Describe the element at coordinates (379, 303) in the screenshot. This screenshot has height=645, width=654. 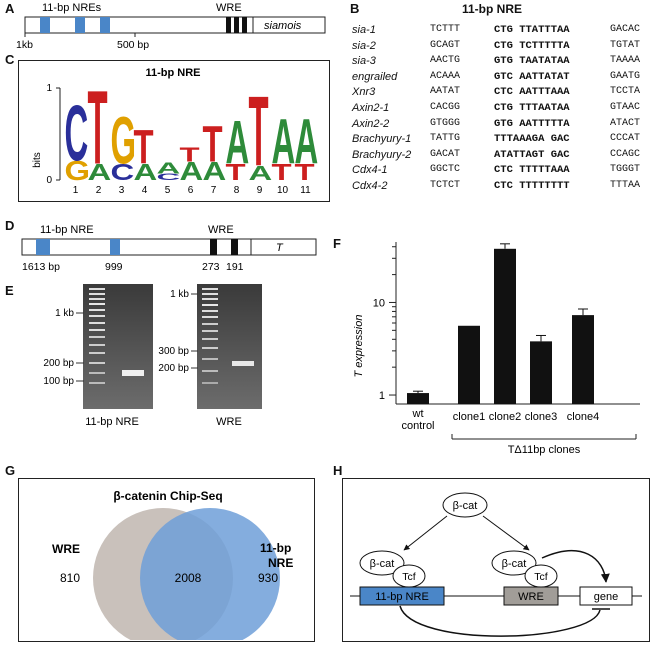
I see `y-tick-label: 10` at that location.